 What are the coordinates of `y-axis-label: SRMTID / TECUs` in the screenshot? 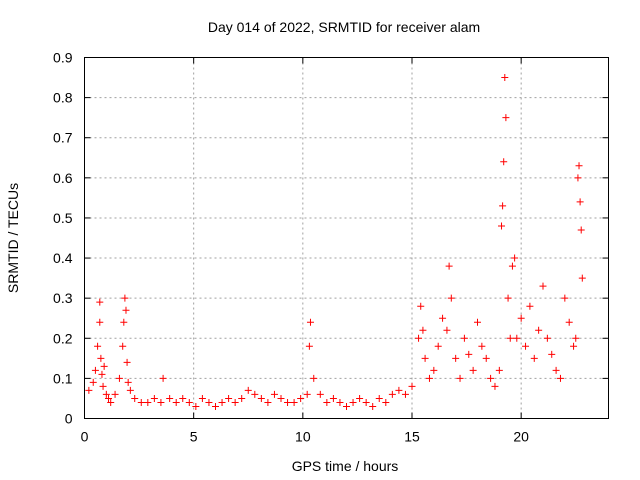 It's located at (13, 238).